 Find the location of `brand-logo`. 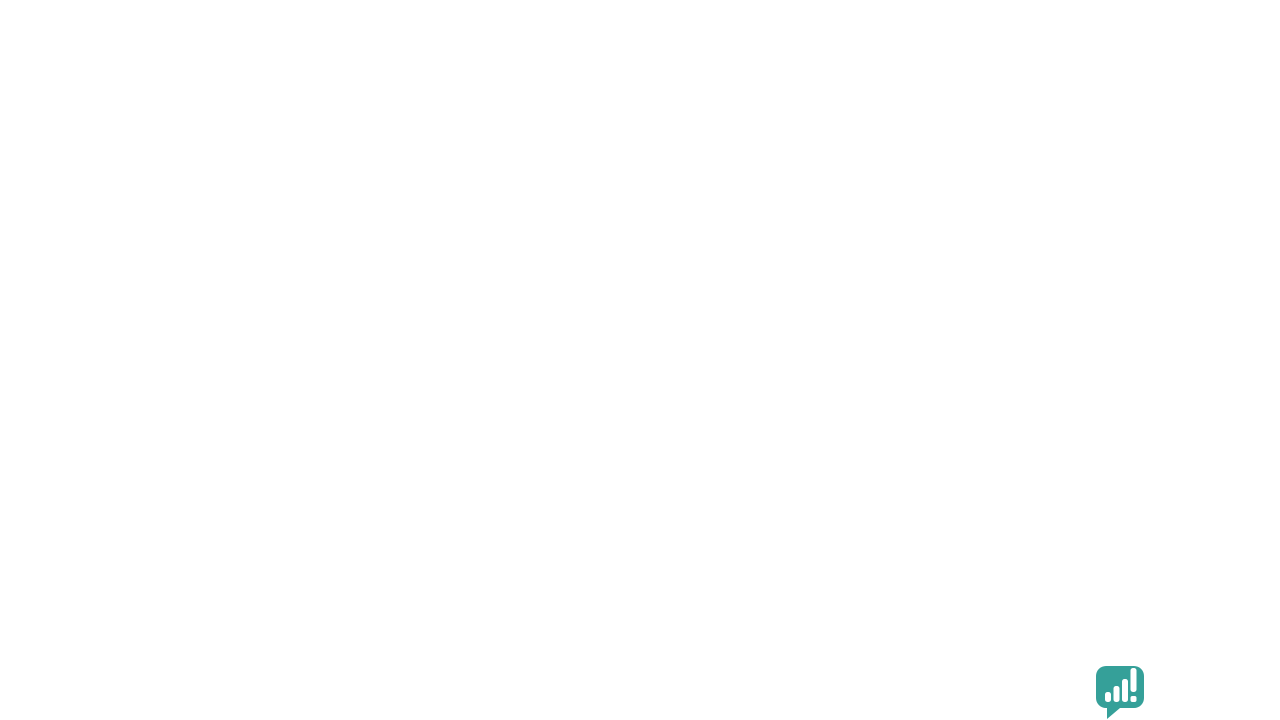

brand-logo is located at coordinates (1126, 692).